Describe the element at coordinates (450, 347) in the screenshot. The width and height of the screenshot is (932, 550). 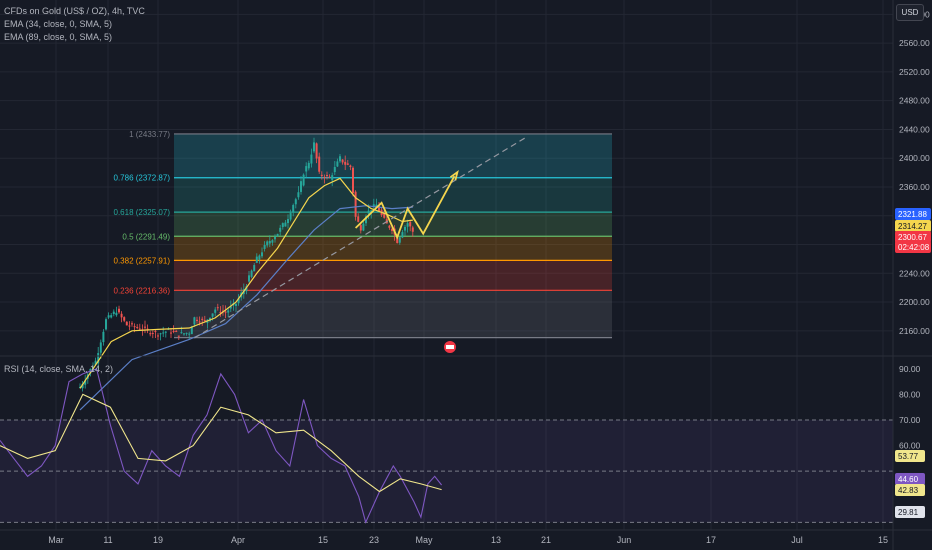
I see `economic-event-flag-icon` at that location.